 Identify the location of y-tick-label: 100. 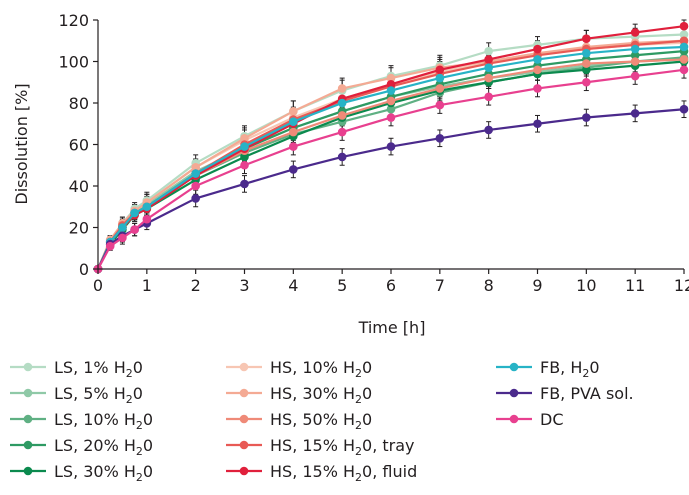
(73, 62).